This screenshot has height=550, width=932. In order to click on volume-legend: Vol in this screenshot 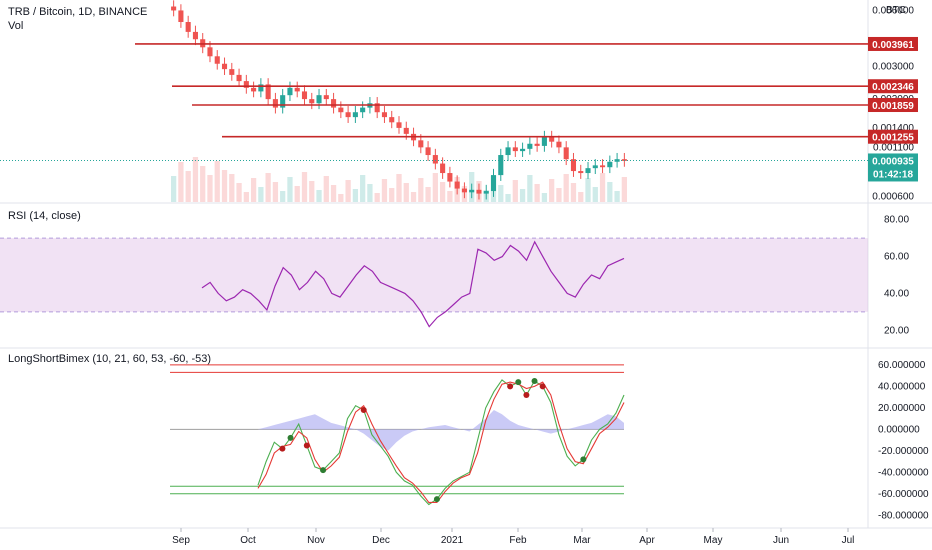, I will do `click(16, 26)`.